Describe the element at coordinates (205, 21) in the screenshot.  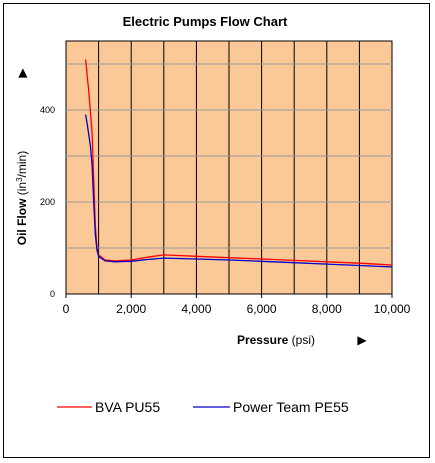
I see `chart-title: Electric Pumps Flow Chart` at that location.